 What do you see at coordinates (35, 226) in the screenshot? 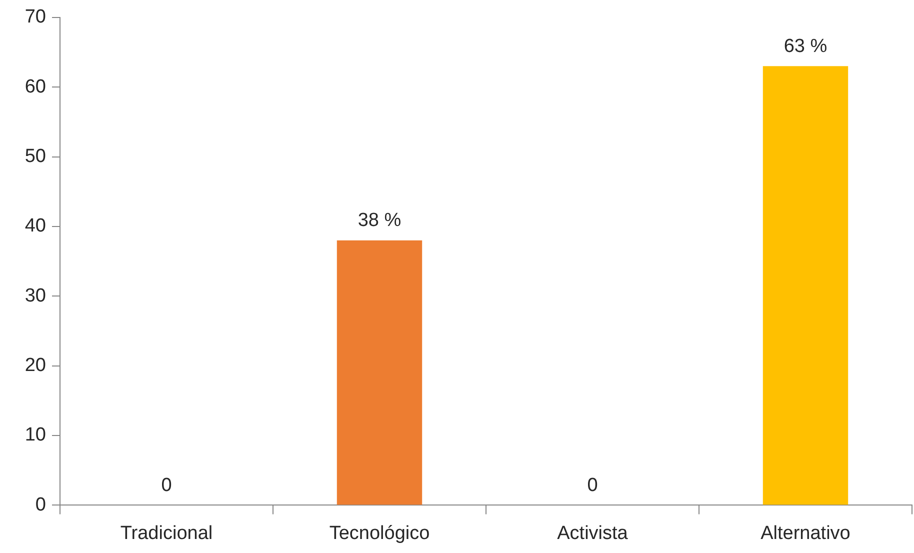
I see `y-tick-label: 40` at bounding box center [35, 226].